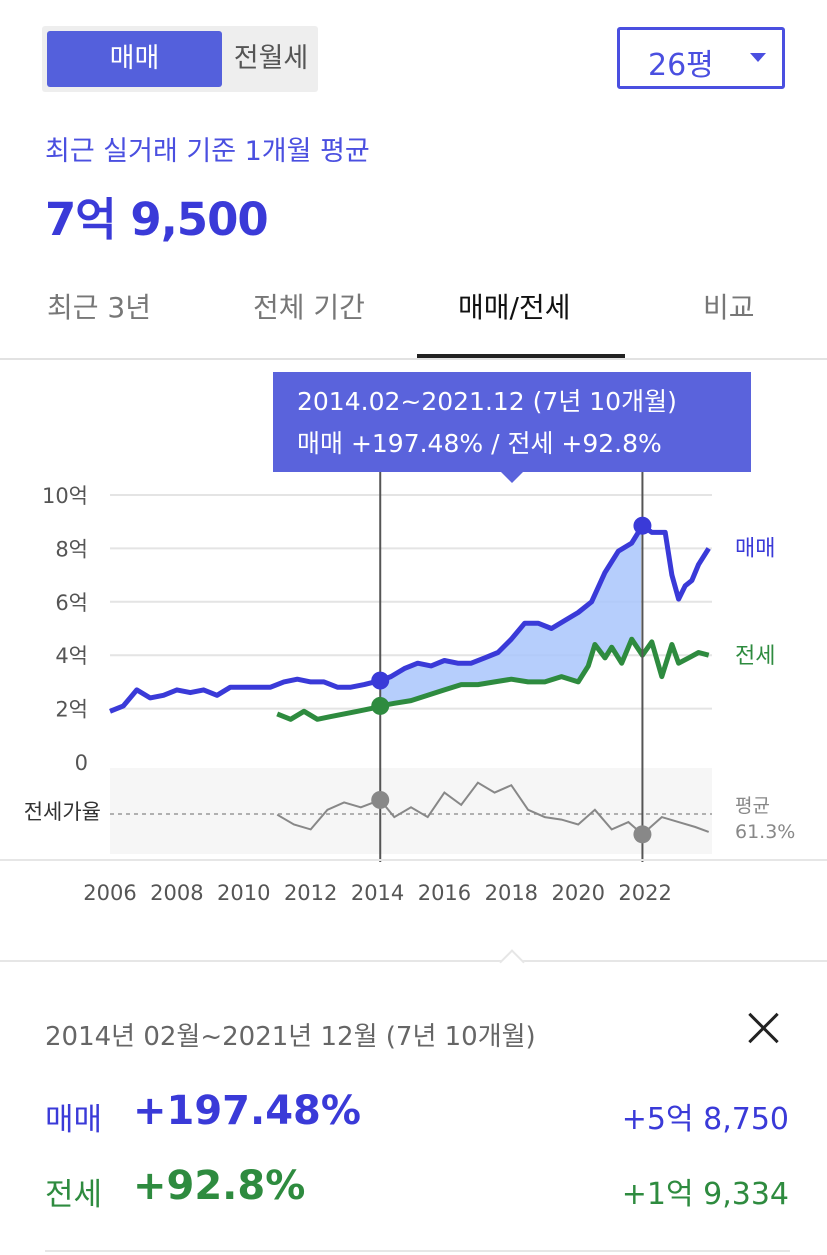 This screenshot has width=827, height=1255. What do you see at coordinates (413, 359) in the screenshot?
I see `tab-divider` at bounding box center [413, 359].